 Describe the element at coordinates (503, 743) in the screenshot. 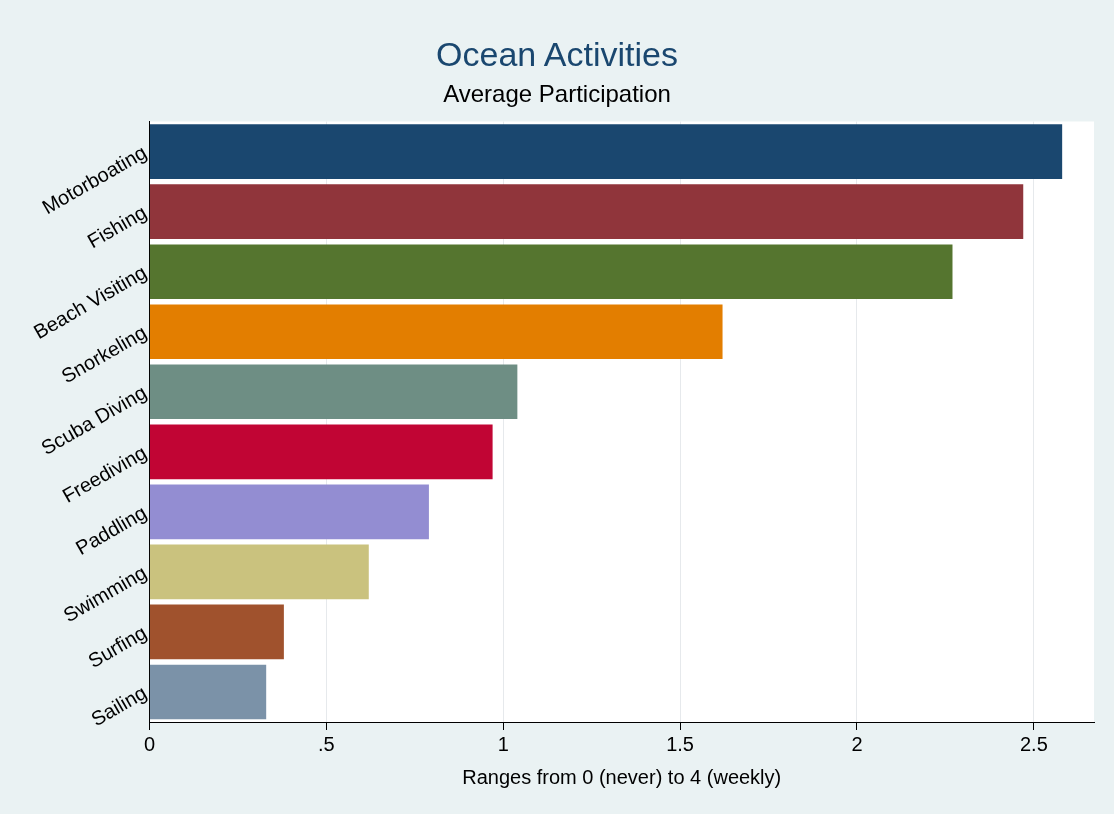

I see `x-tick-label: 1` at that location.